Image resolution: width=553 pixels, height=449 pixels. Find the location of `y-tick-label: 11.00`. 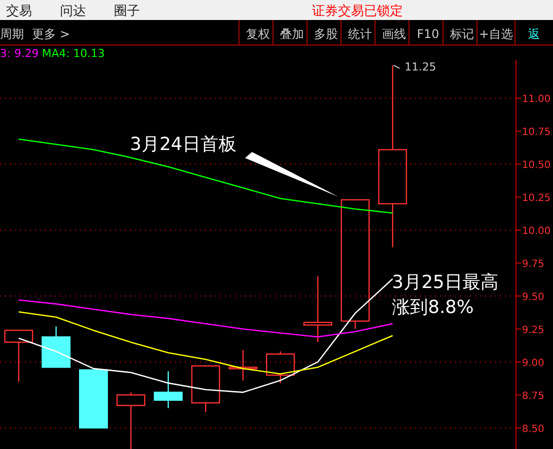

y-tick-label: 11.00 is located at coordinates (536, 100).